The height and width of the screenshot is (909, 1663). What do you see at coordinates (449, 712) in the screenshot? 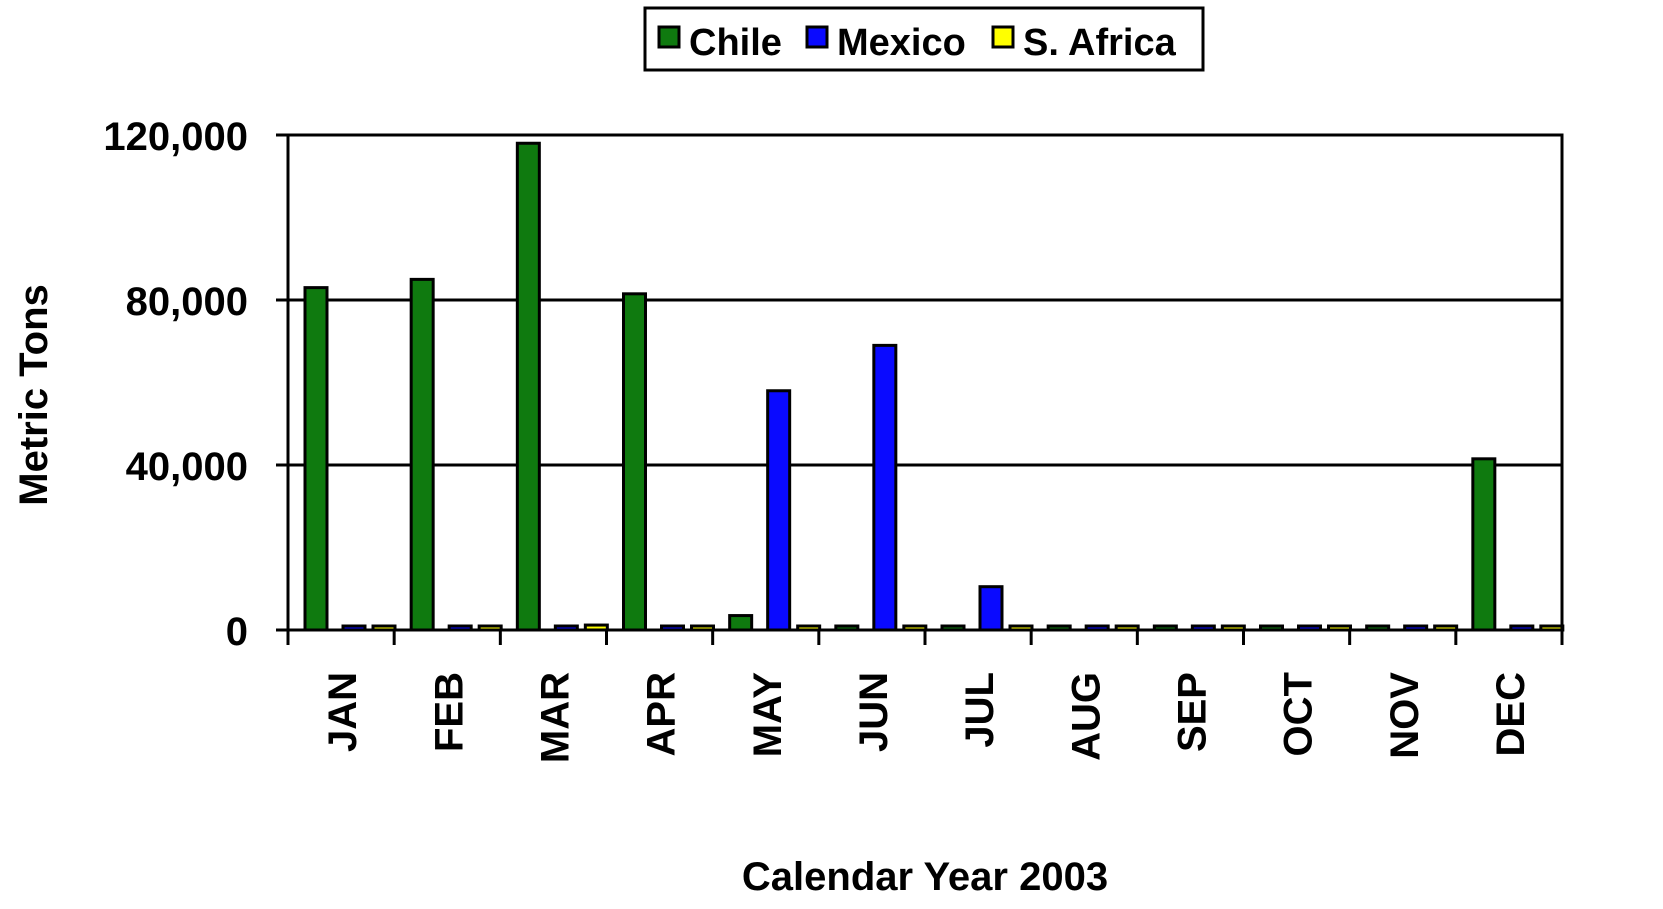
I see `x-tick-label: FEB` at bounding box center [449, 712].